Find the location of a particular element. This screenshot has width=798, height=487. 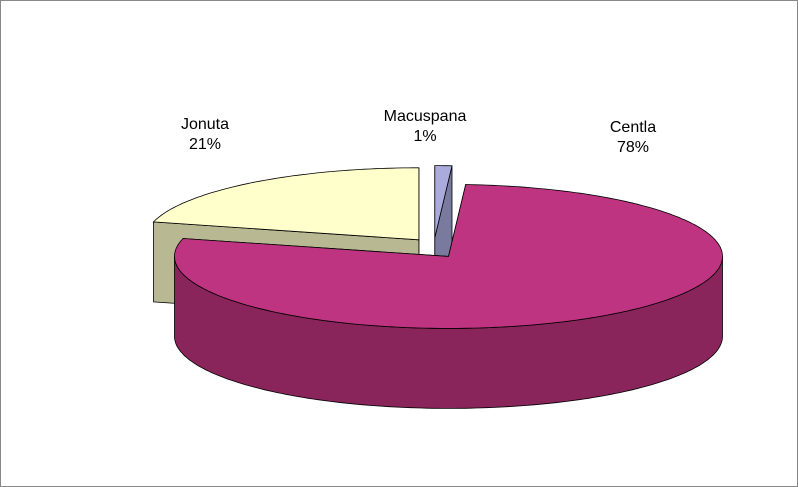

slice-label: Jonuta is located at coordinates (205, 124).